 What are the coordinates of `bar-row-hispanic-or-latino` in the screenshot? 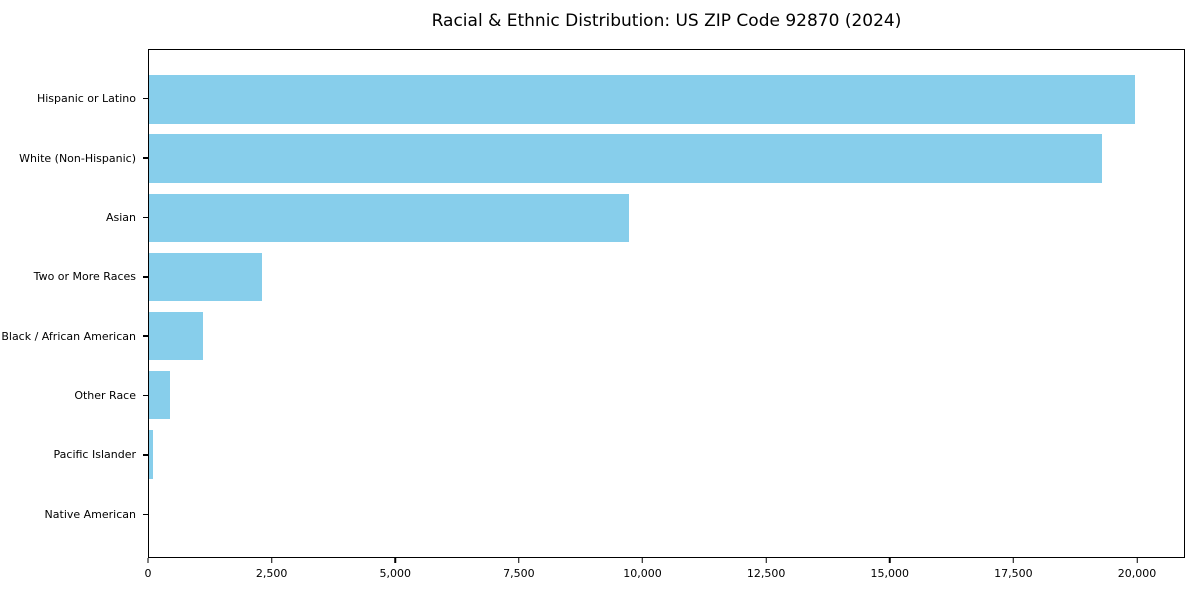 It's located at (666, 99).